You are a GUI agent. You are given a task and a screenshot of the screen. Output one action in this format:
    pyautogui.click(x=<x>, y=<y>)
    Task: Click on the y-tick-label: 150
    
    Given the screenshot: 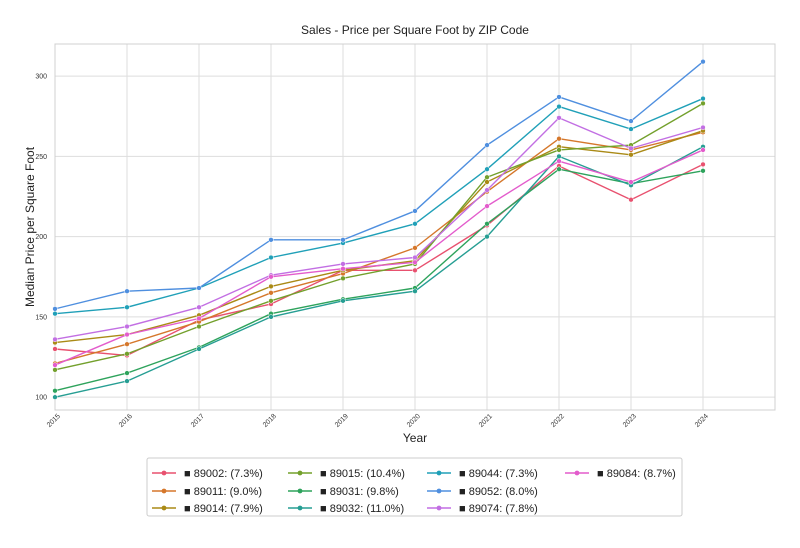 What is the action you would take?
    pyautogui.click(x=41, y=317)
    